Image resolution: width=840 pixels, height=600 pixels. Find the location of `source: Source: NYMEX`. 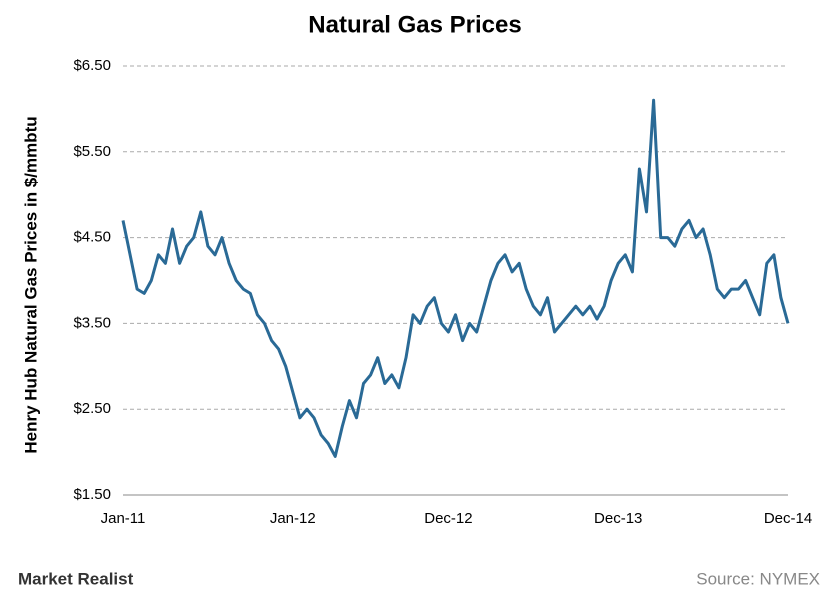

source: Source: NYMEX is located at coordinates (758, 578).